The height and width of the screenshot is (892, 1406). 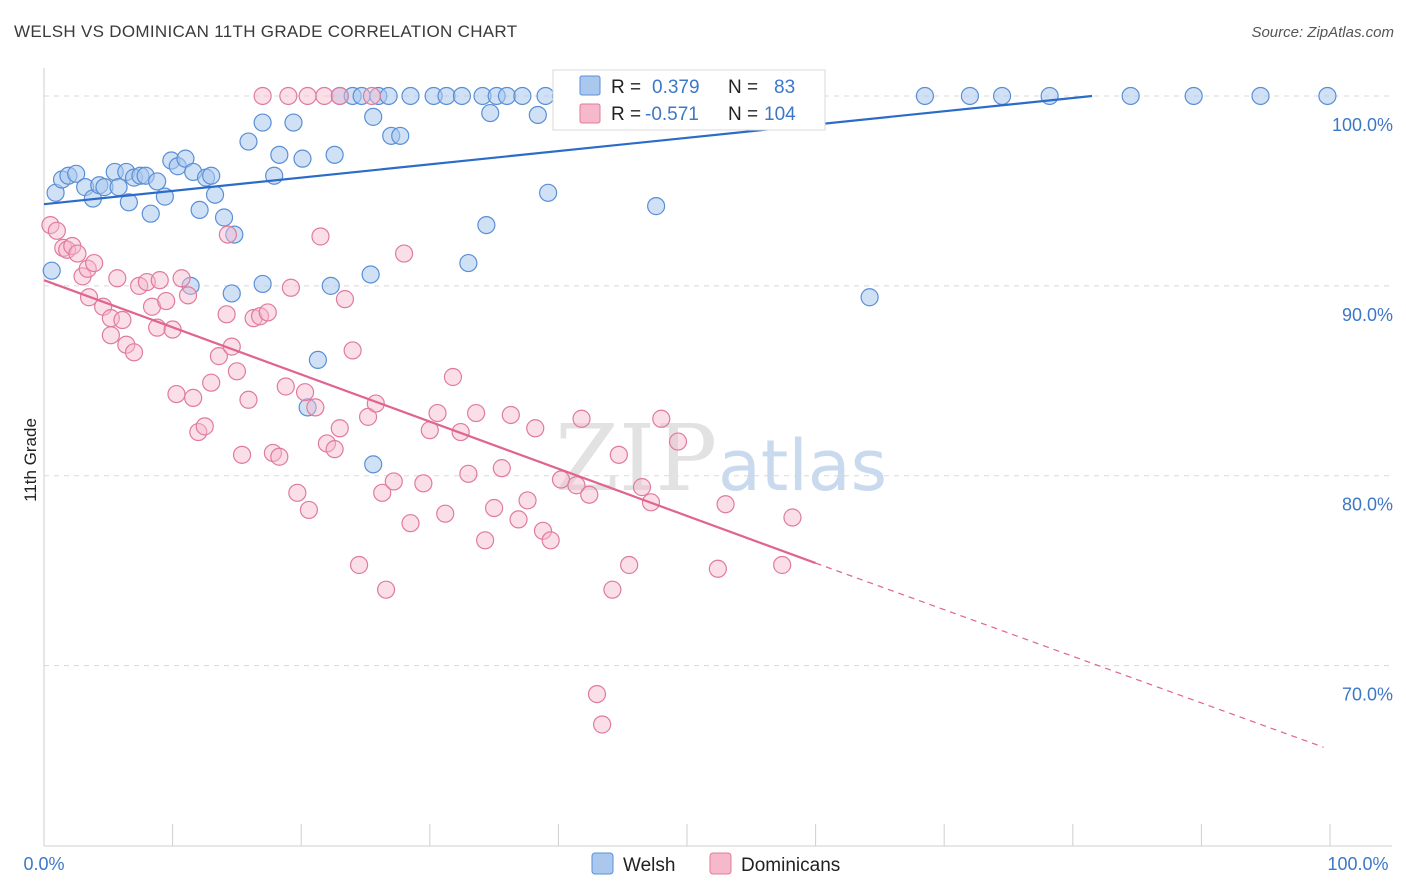 I want to click on x-tick-label-1: 100.0%, so click(x=1357, y=864).